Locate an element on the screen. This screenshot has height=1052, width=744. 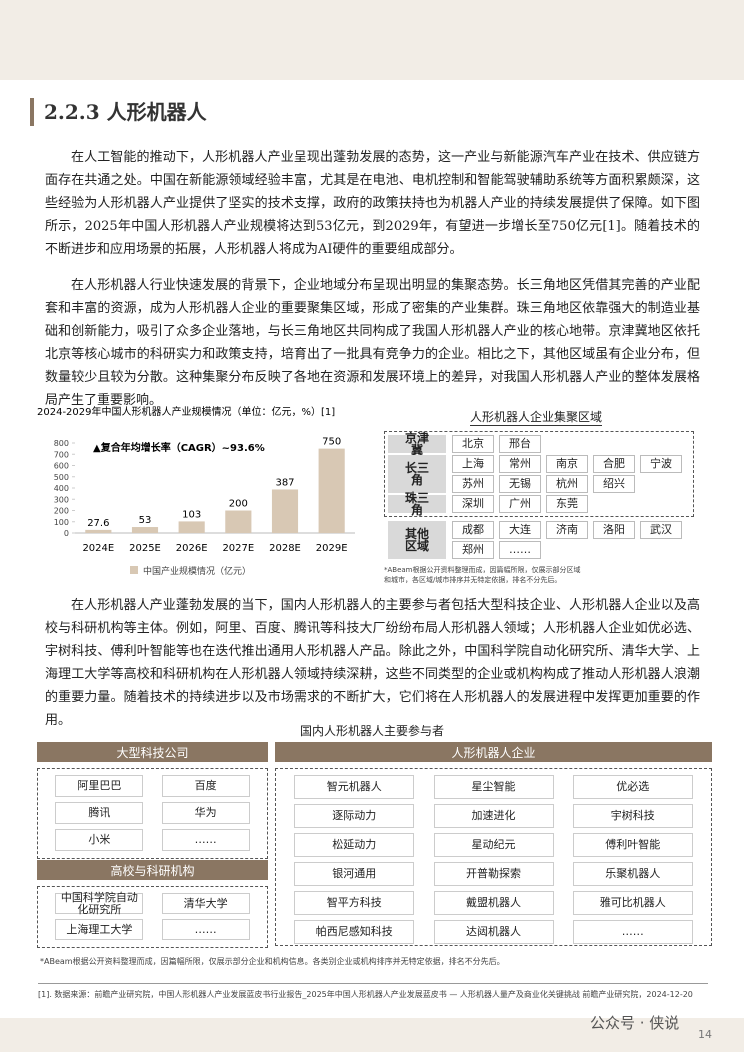
participant: 傅利叶智能 is located at coordinates (632, 845).